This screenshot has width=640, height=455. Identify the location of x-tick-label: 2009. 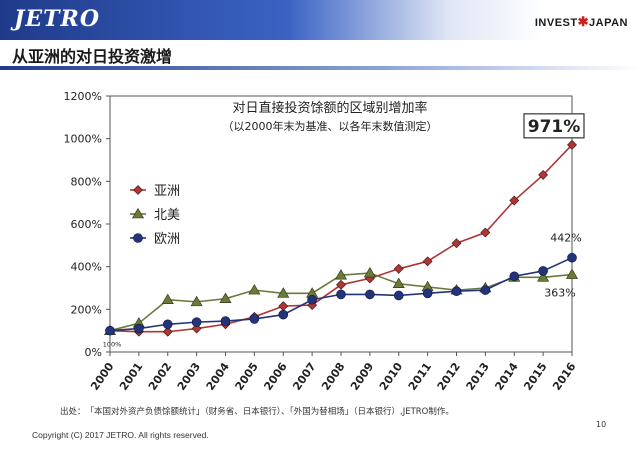
(362, 376).